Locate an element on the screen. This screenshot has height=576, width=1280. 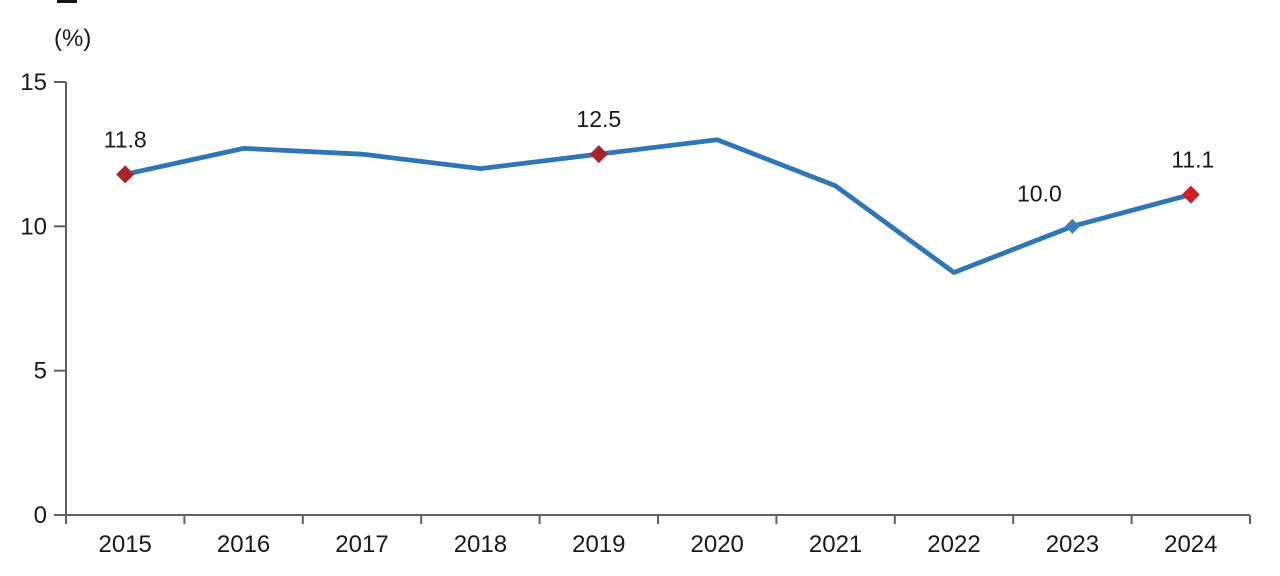
y-axis-tick-label: 15 is located at coordinates (33, 82).